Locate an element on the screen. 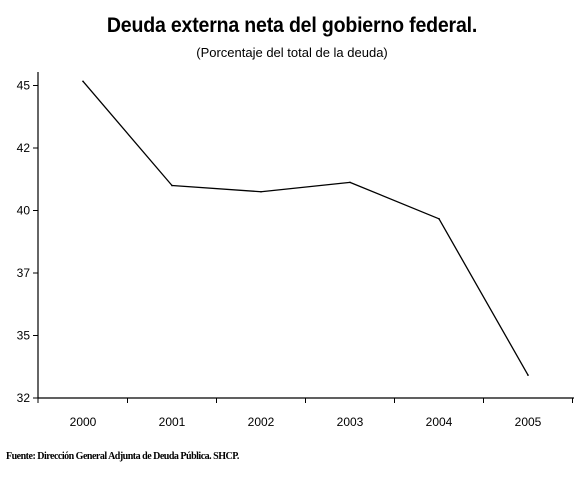 The height and width of the screenshot is (480, 584). y-tick-label-35: 35 is located at coordinates (24, 336).